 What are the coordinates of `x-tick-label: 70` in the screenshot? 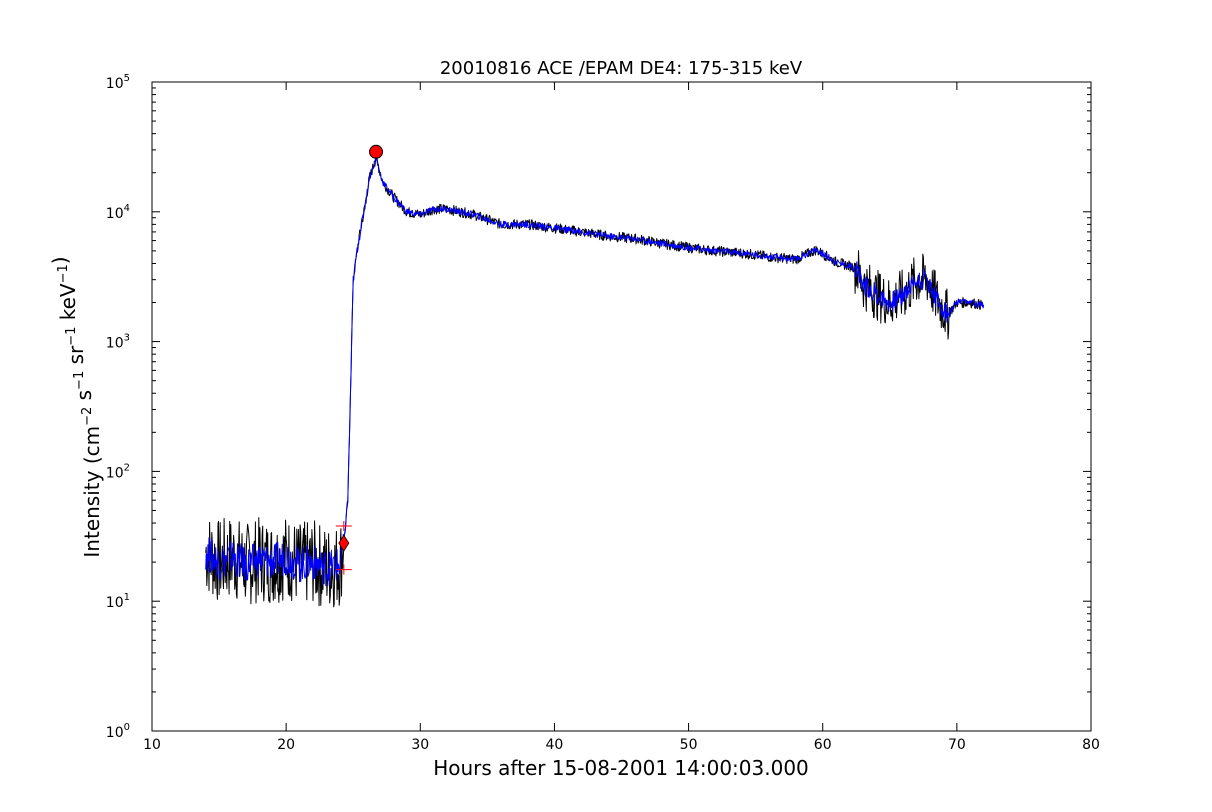 It's located at (957, 745).